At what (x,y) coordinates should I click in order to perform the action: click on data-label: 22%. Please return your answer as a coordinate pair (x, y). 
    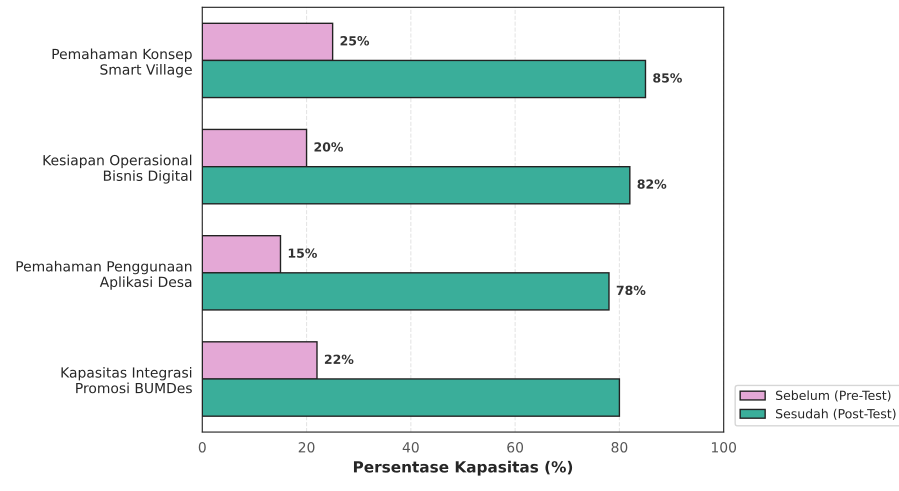
    Looking at the image, I should click on (339, 359).